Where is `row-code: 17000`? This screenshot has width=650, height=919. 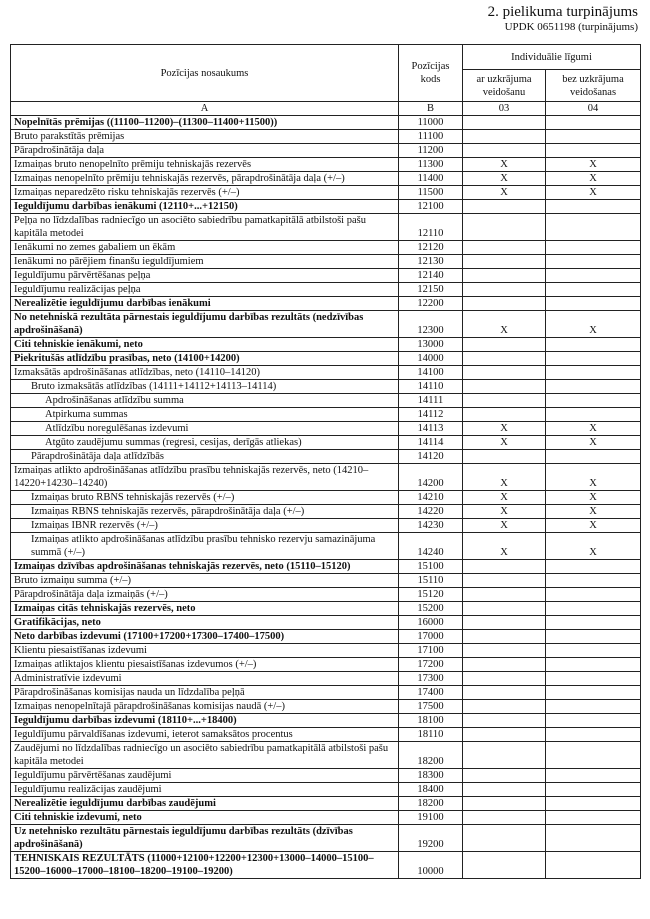 row-code: 17000 is located at coordinates (430, 636).